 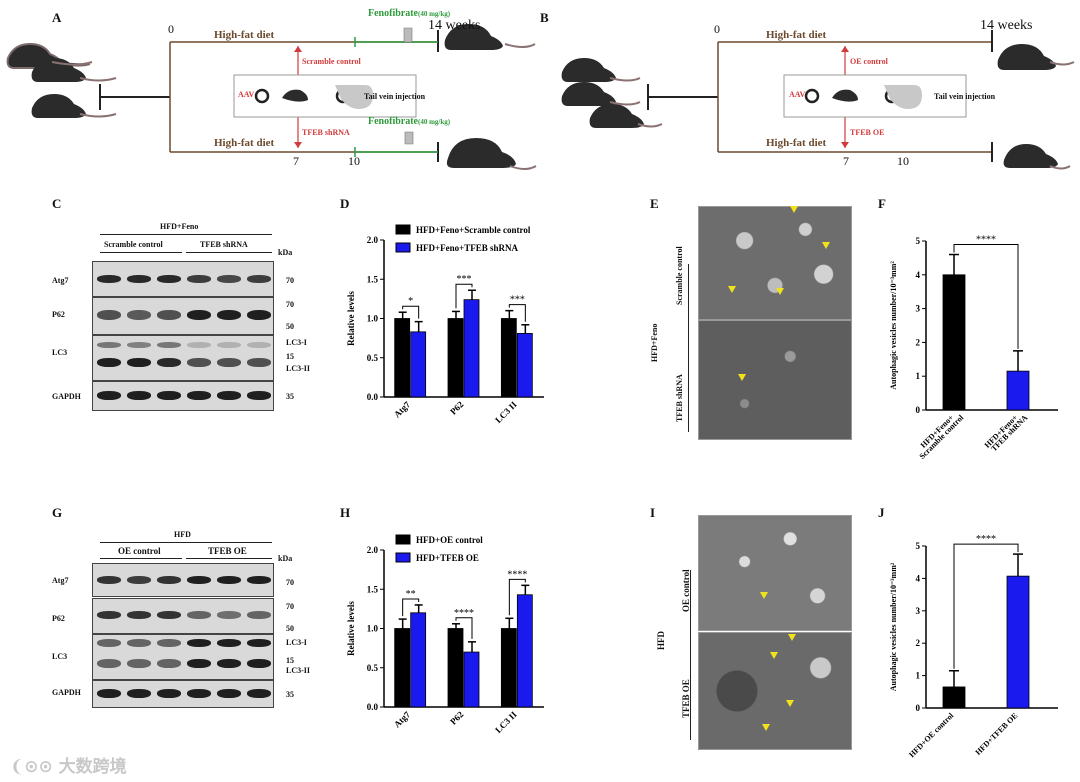 I want to click on panel-label-f: F, so click(x=882, y=203).